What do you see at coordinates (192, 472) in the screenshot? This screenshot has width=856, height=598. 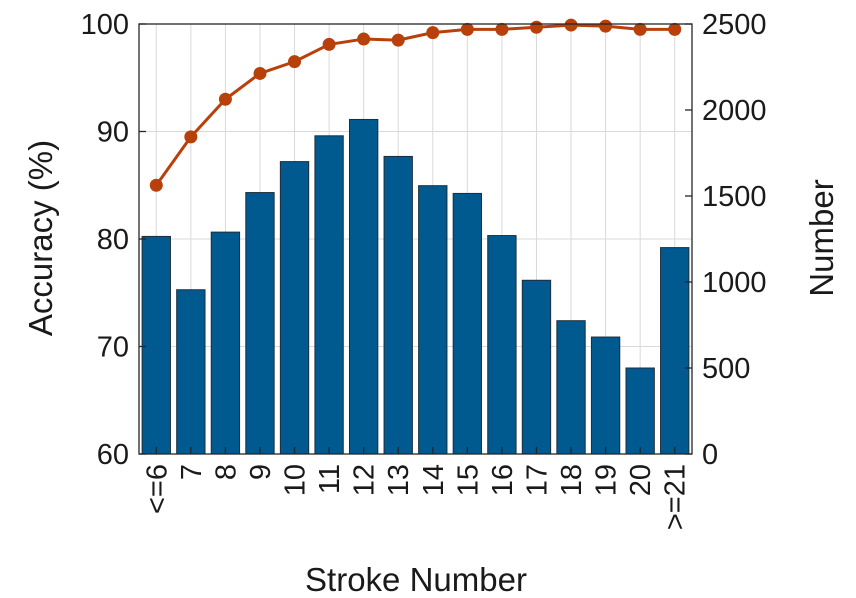 I see `x-tick-label: 7` at bounding box center [192, 472].